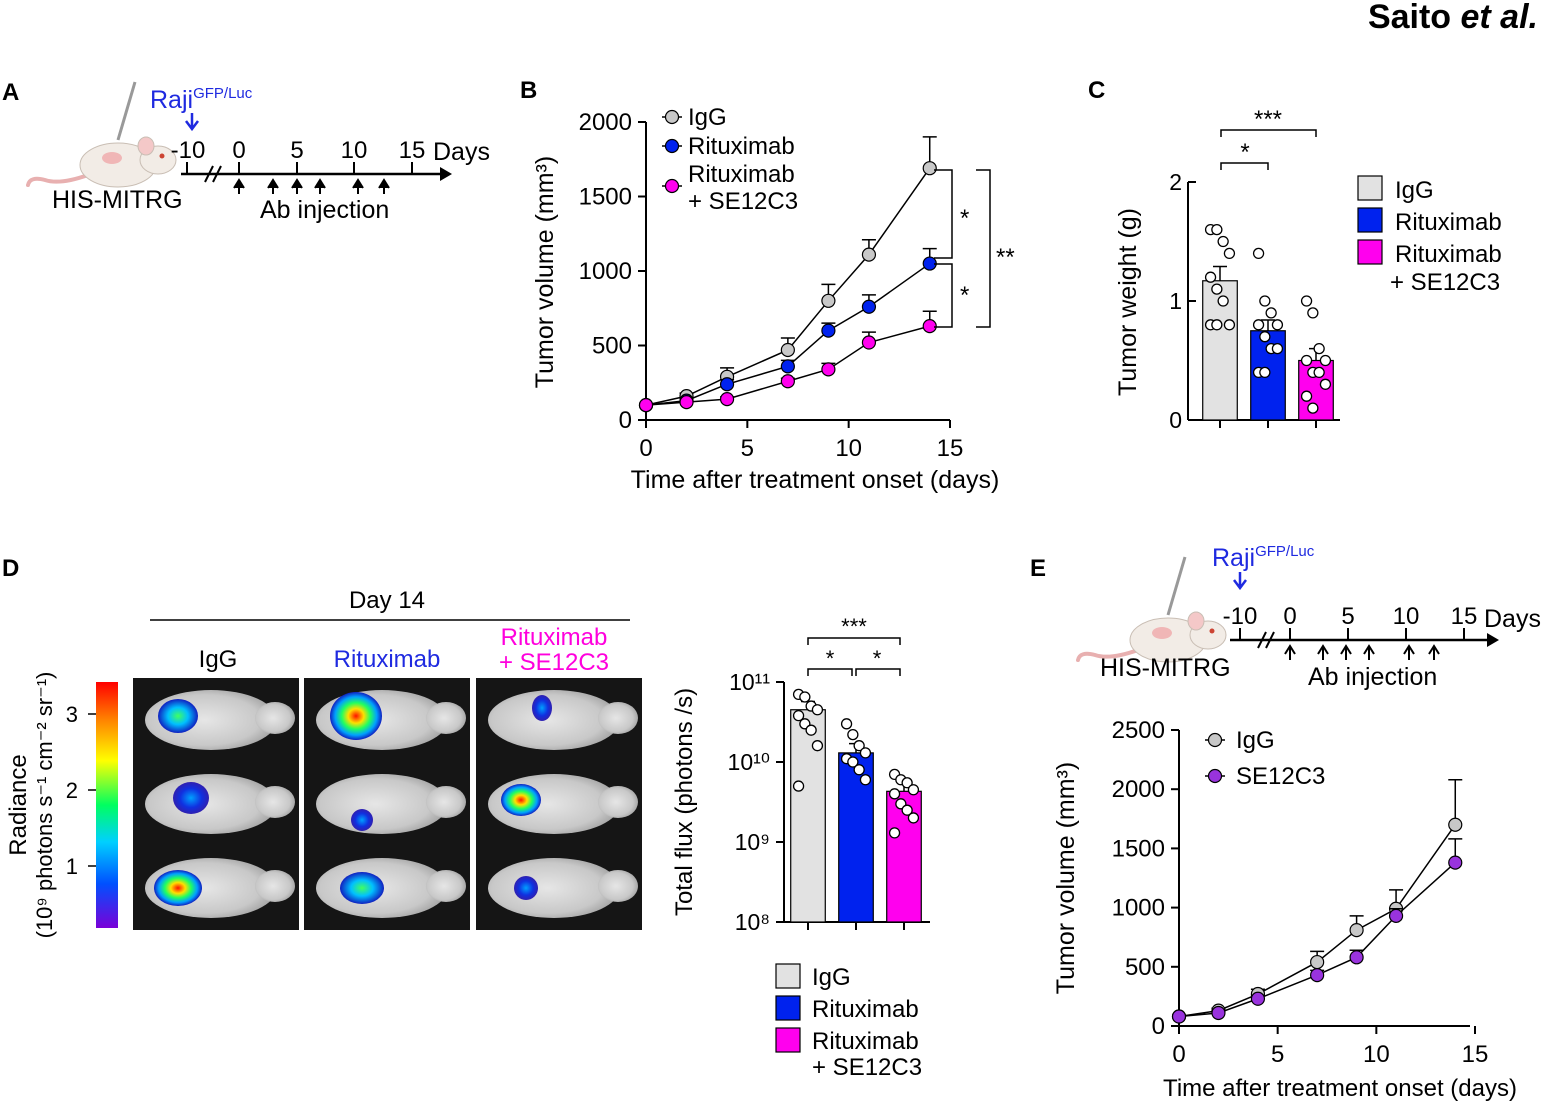 The width and height of the screenshot is (1543, 1106). I want to click on legend-marker-se12c3, so click(1215, 776).